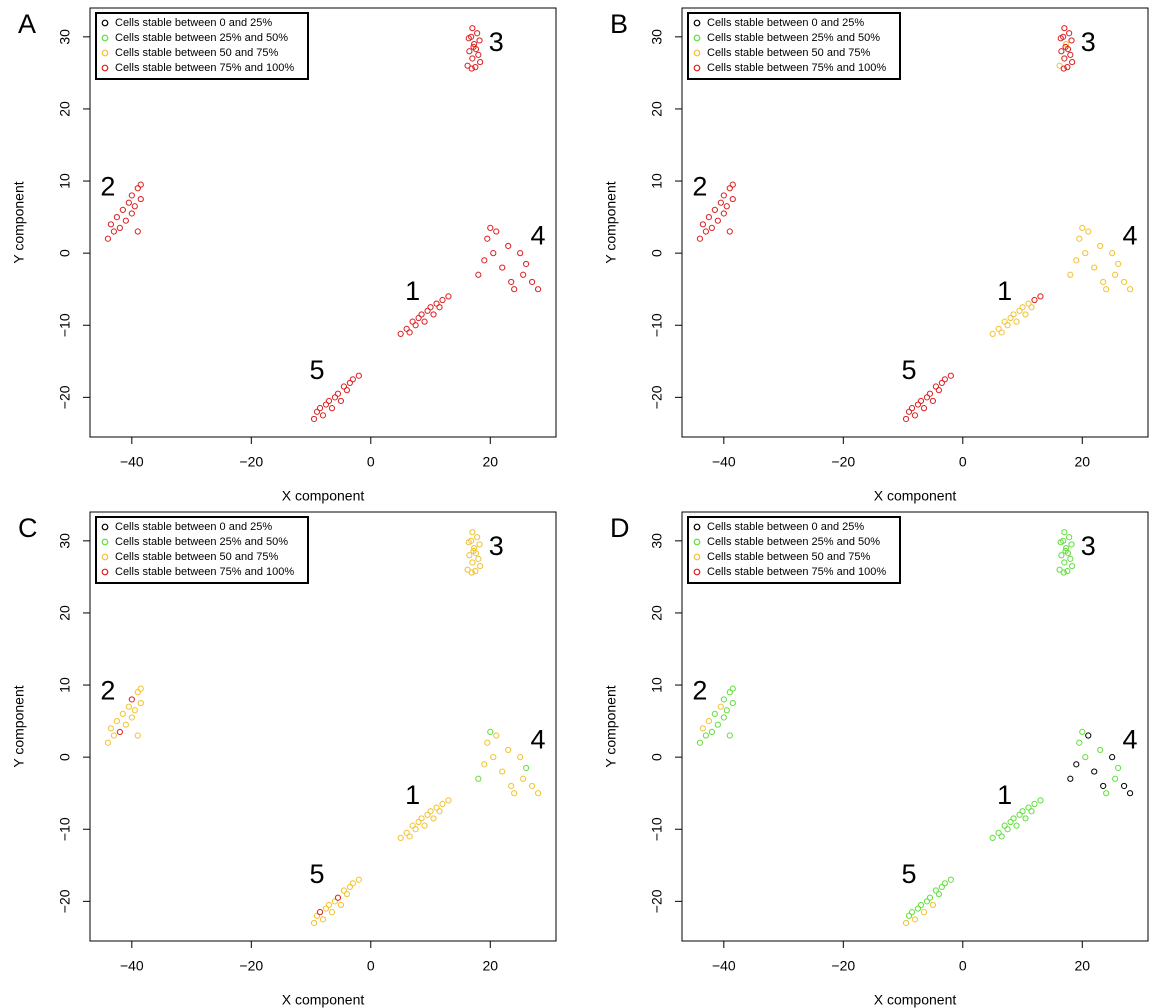 The height and width of the screenshot is (1008, 1175). I want to click on y-tick-label: 20, so click(657, 109).